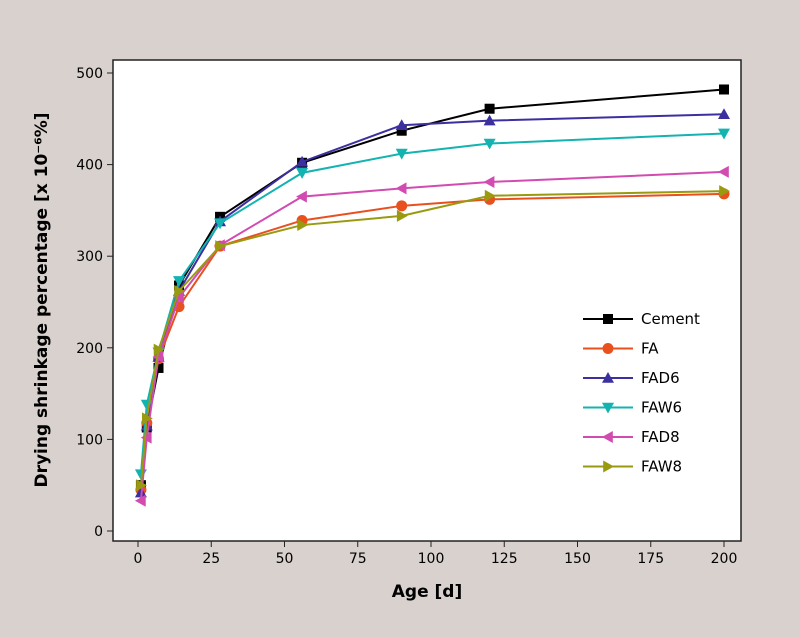  What do you see at coordinates (89, 440) in the screenshot?
I see `y-tick-label: 100` at bounding box center [89, 440].